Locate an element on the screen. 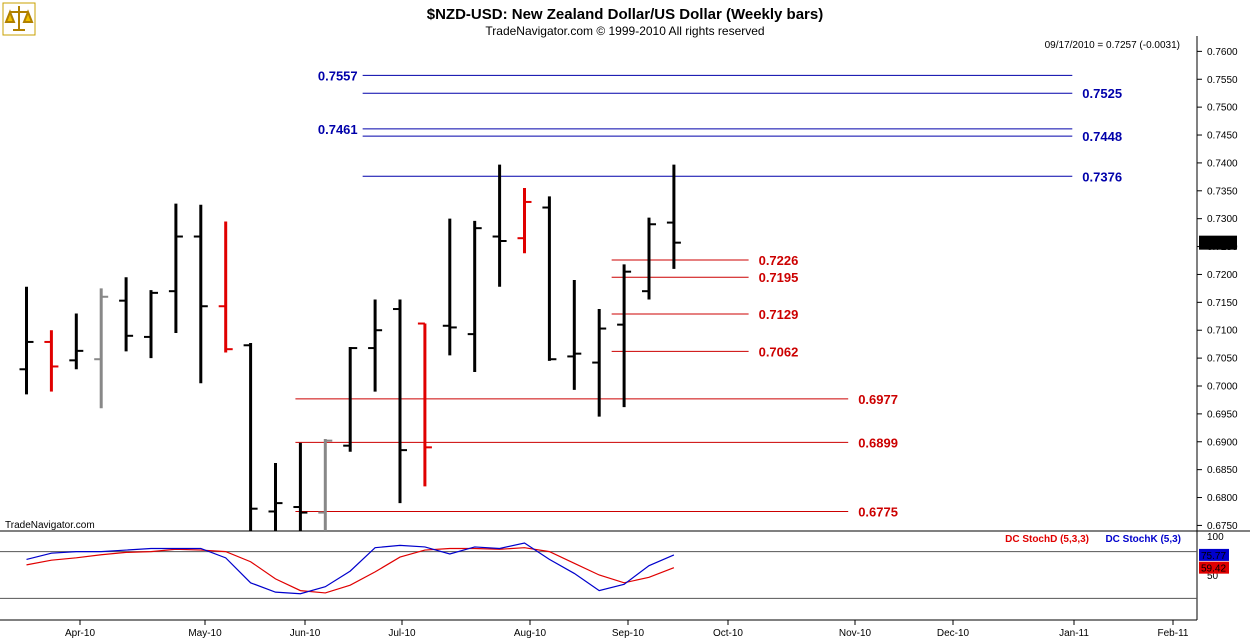  y-tick-label: 0.7550 is located at coordinates (1222, 80).